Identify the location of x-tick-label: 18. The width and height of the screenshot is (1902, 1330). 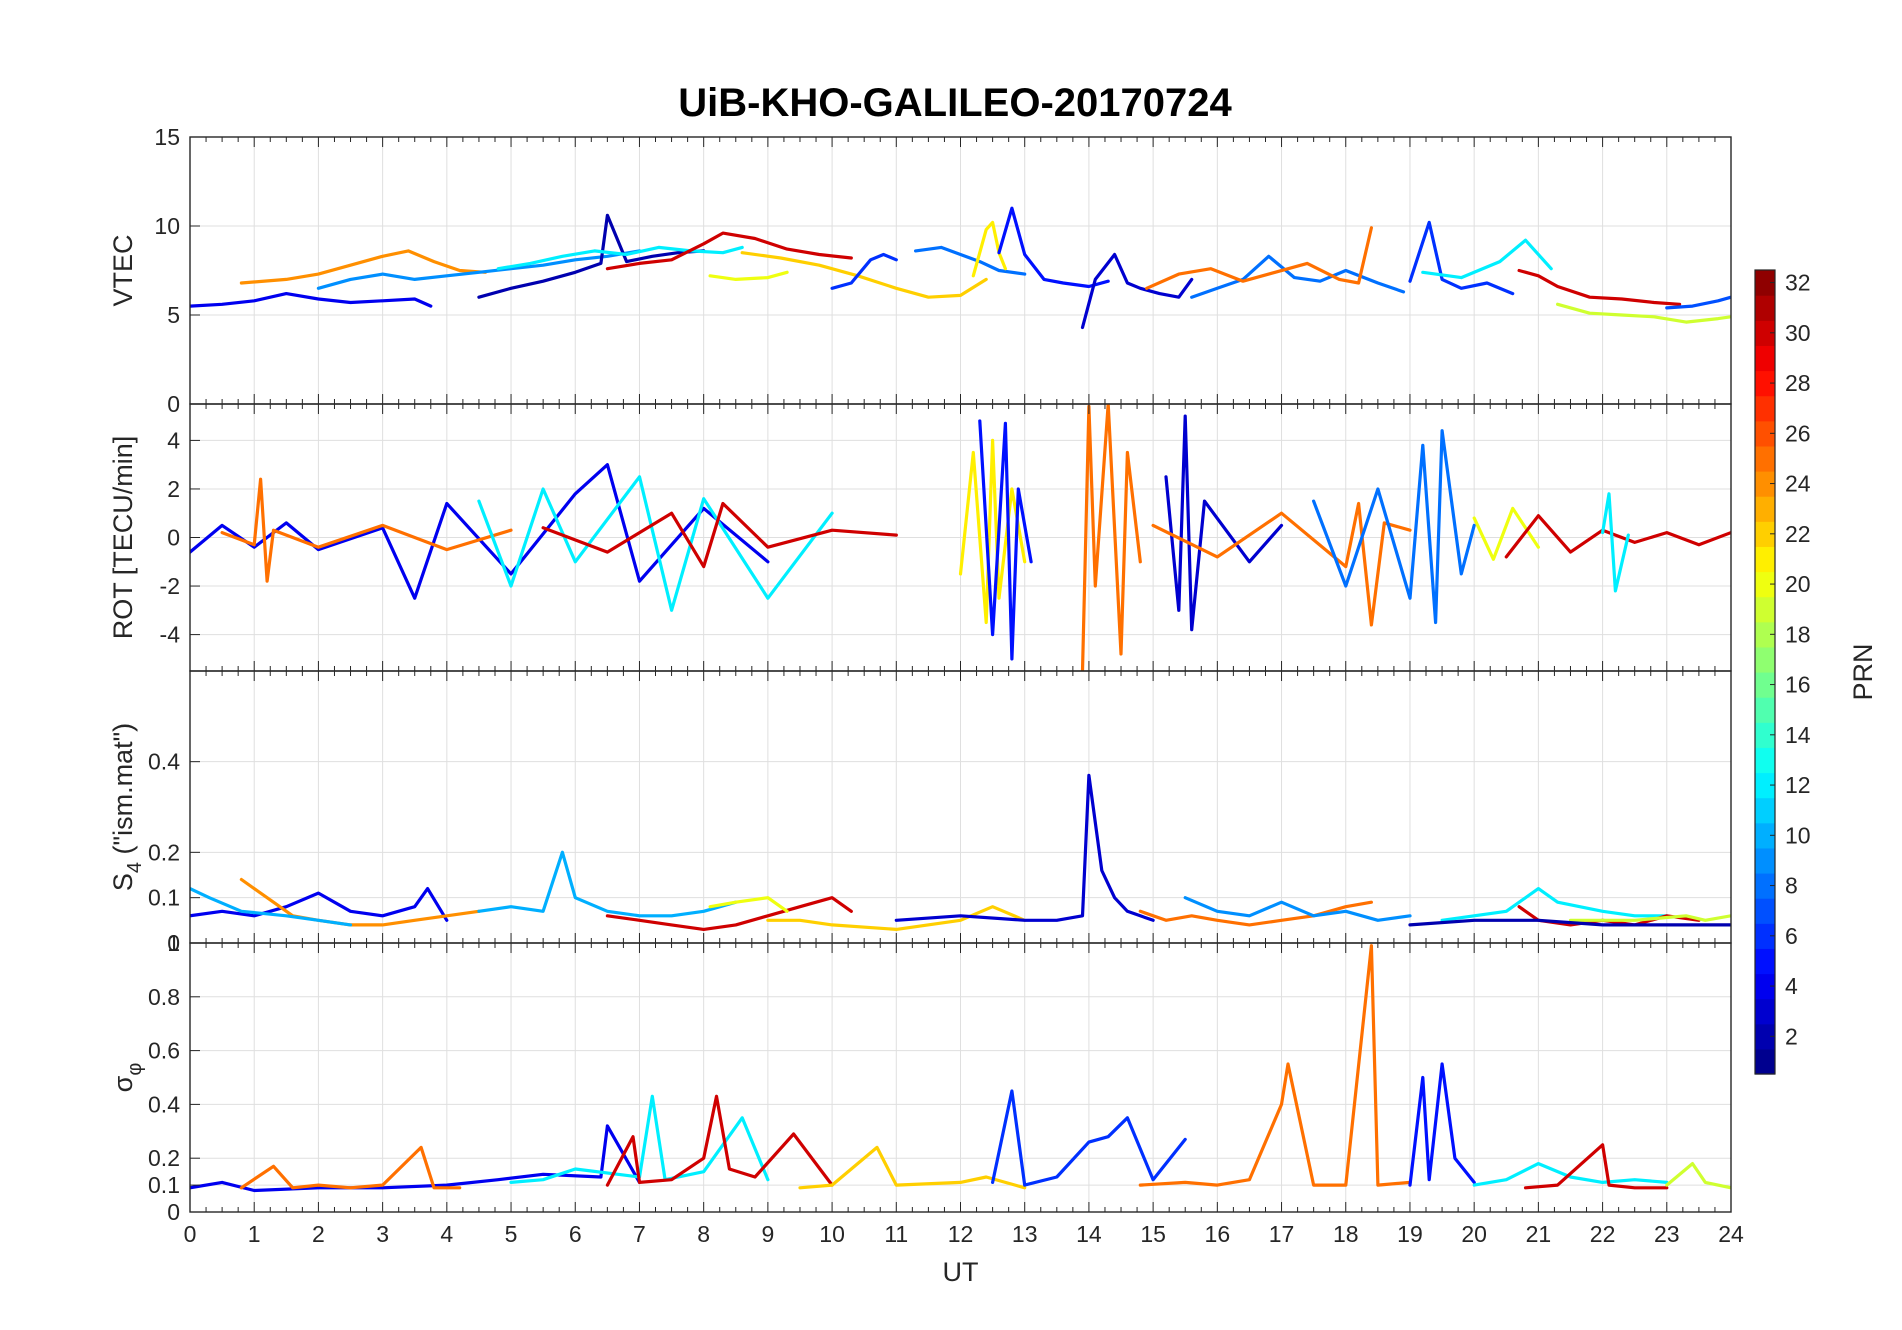
(1346, 1234).